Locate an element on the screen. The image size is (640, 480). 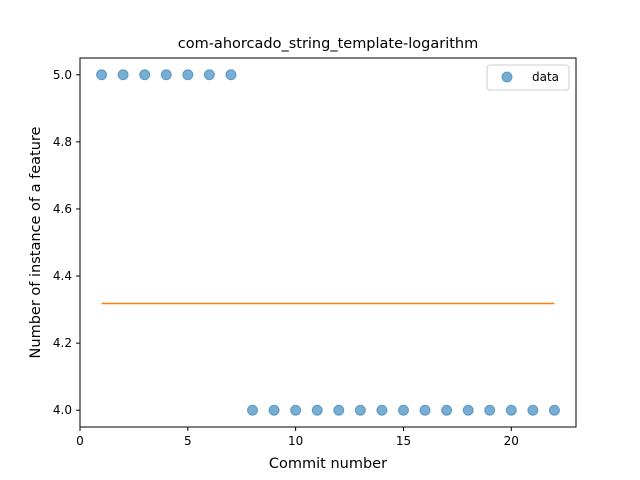
y-tick-label: 4.4 is located at coordinates (62, 276).